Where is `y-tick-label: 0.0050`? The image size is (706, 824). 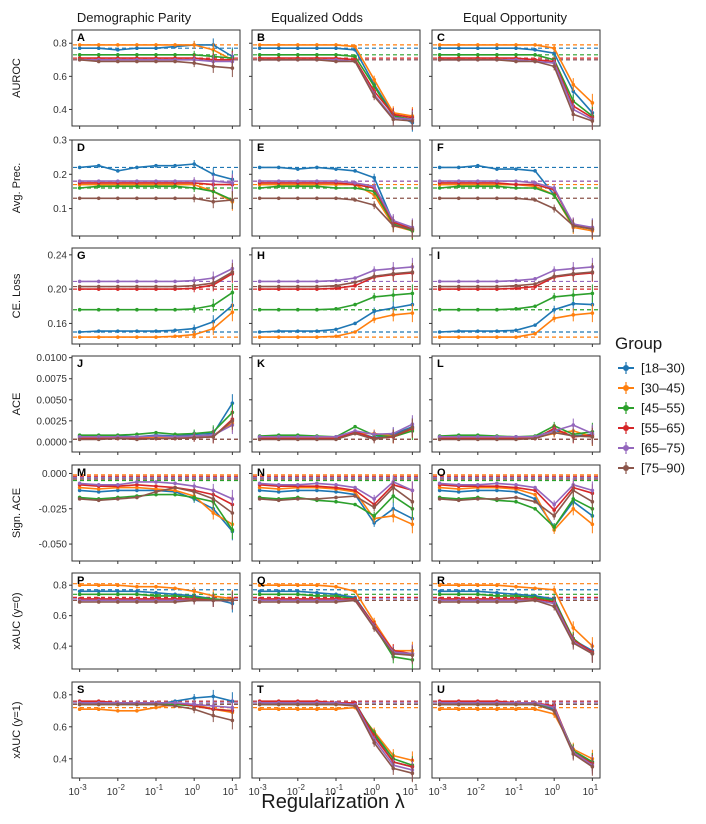 y-tick-label: 0.0050 is located at coordinates (51, 400).